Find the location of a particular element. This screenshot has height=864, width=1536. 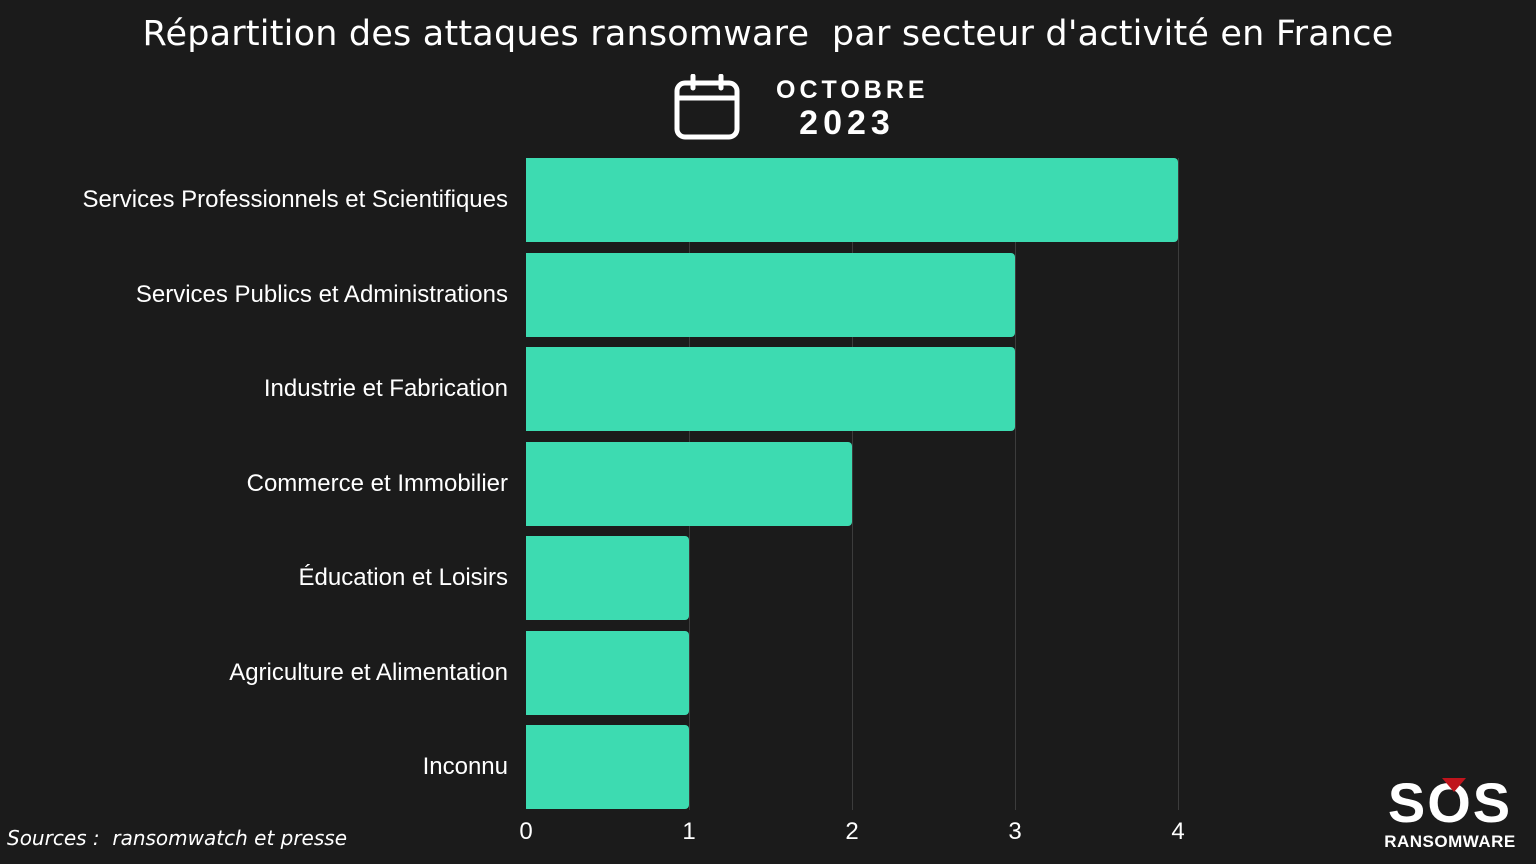

category-label: Commerce et Immobilier is located at coordinates (377, 483).